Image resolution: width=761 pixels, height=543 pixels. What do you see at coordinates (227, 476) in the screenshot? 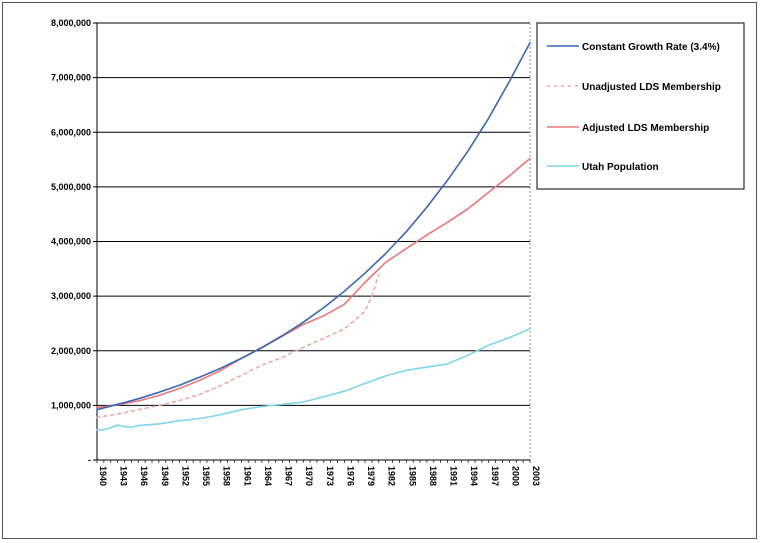
I see `x-tick-label: 1958` at bounding box center [227, 476].